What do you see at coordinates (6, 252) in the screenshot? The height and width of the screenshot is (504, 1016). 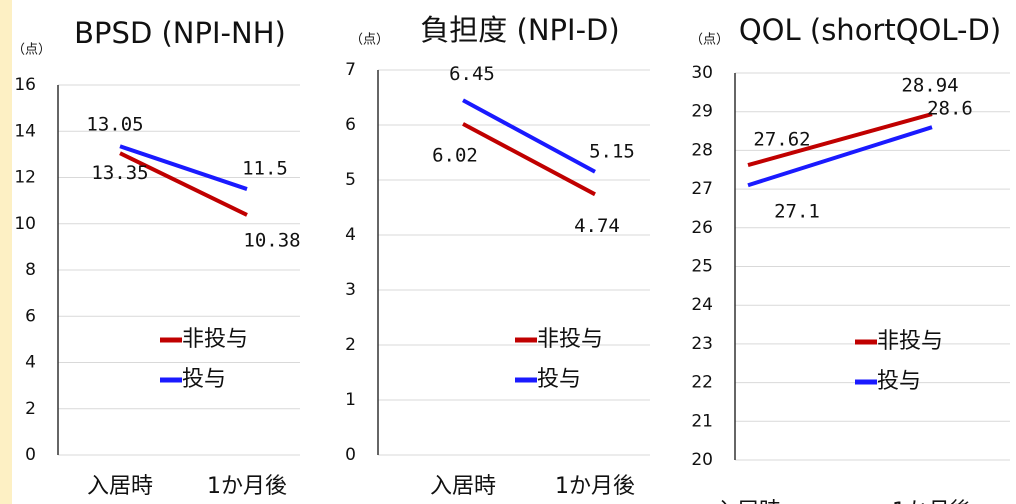 I see `side-strip` at bounding box center [6, 252].